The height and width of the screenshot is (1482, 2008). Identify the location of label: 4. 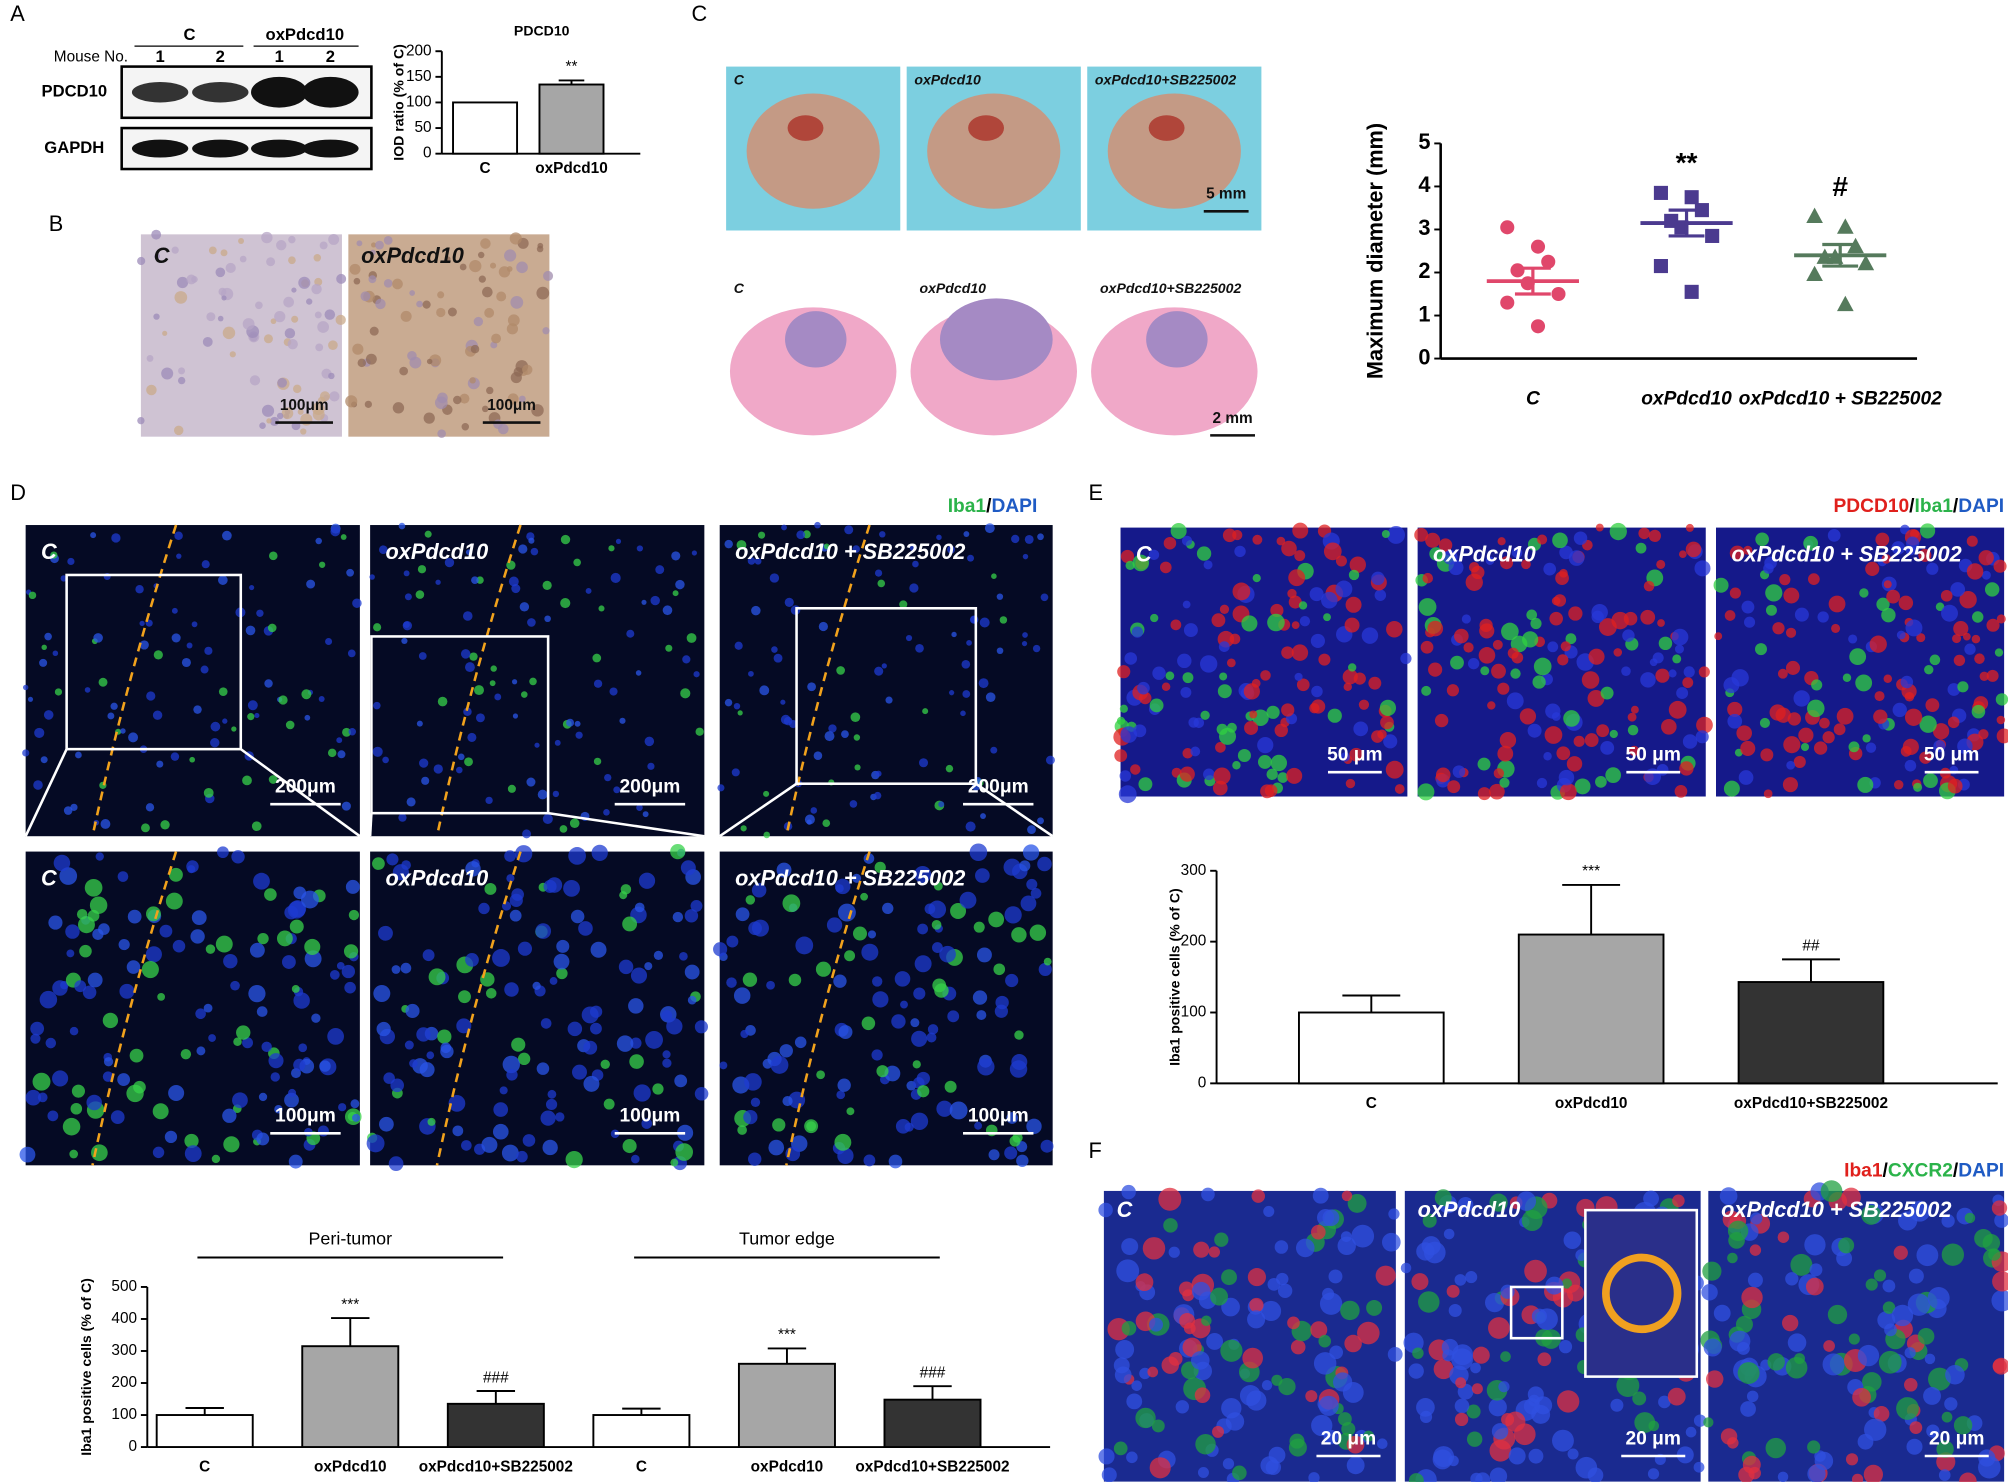
(1424, 184).